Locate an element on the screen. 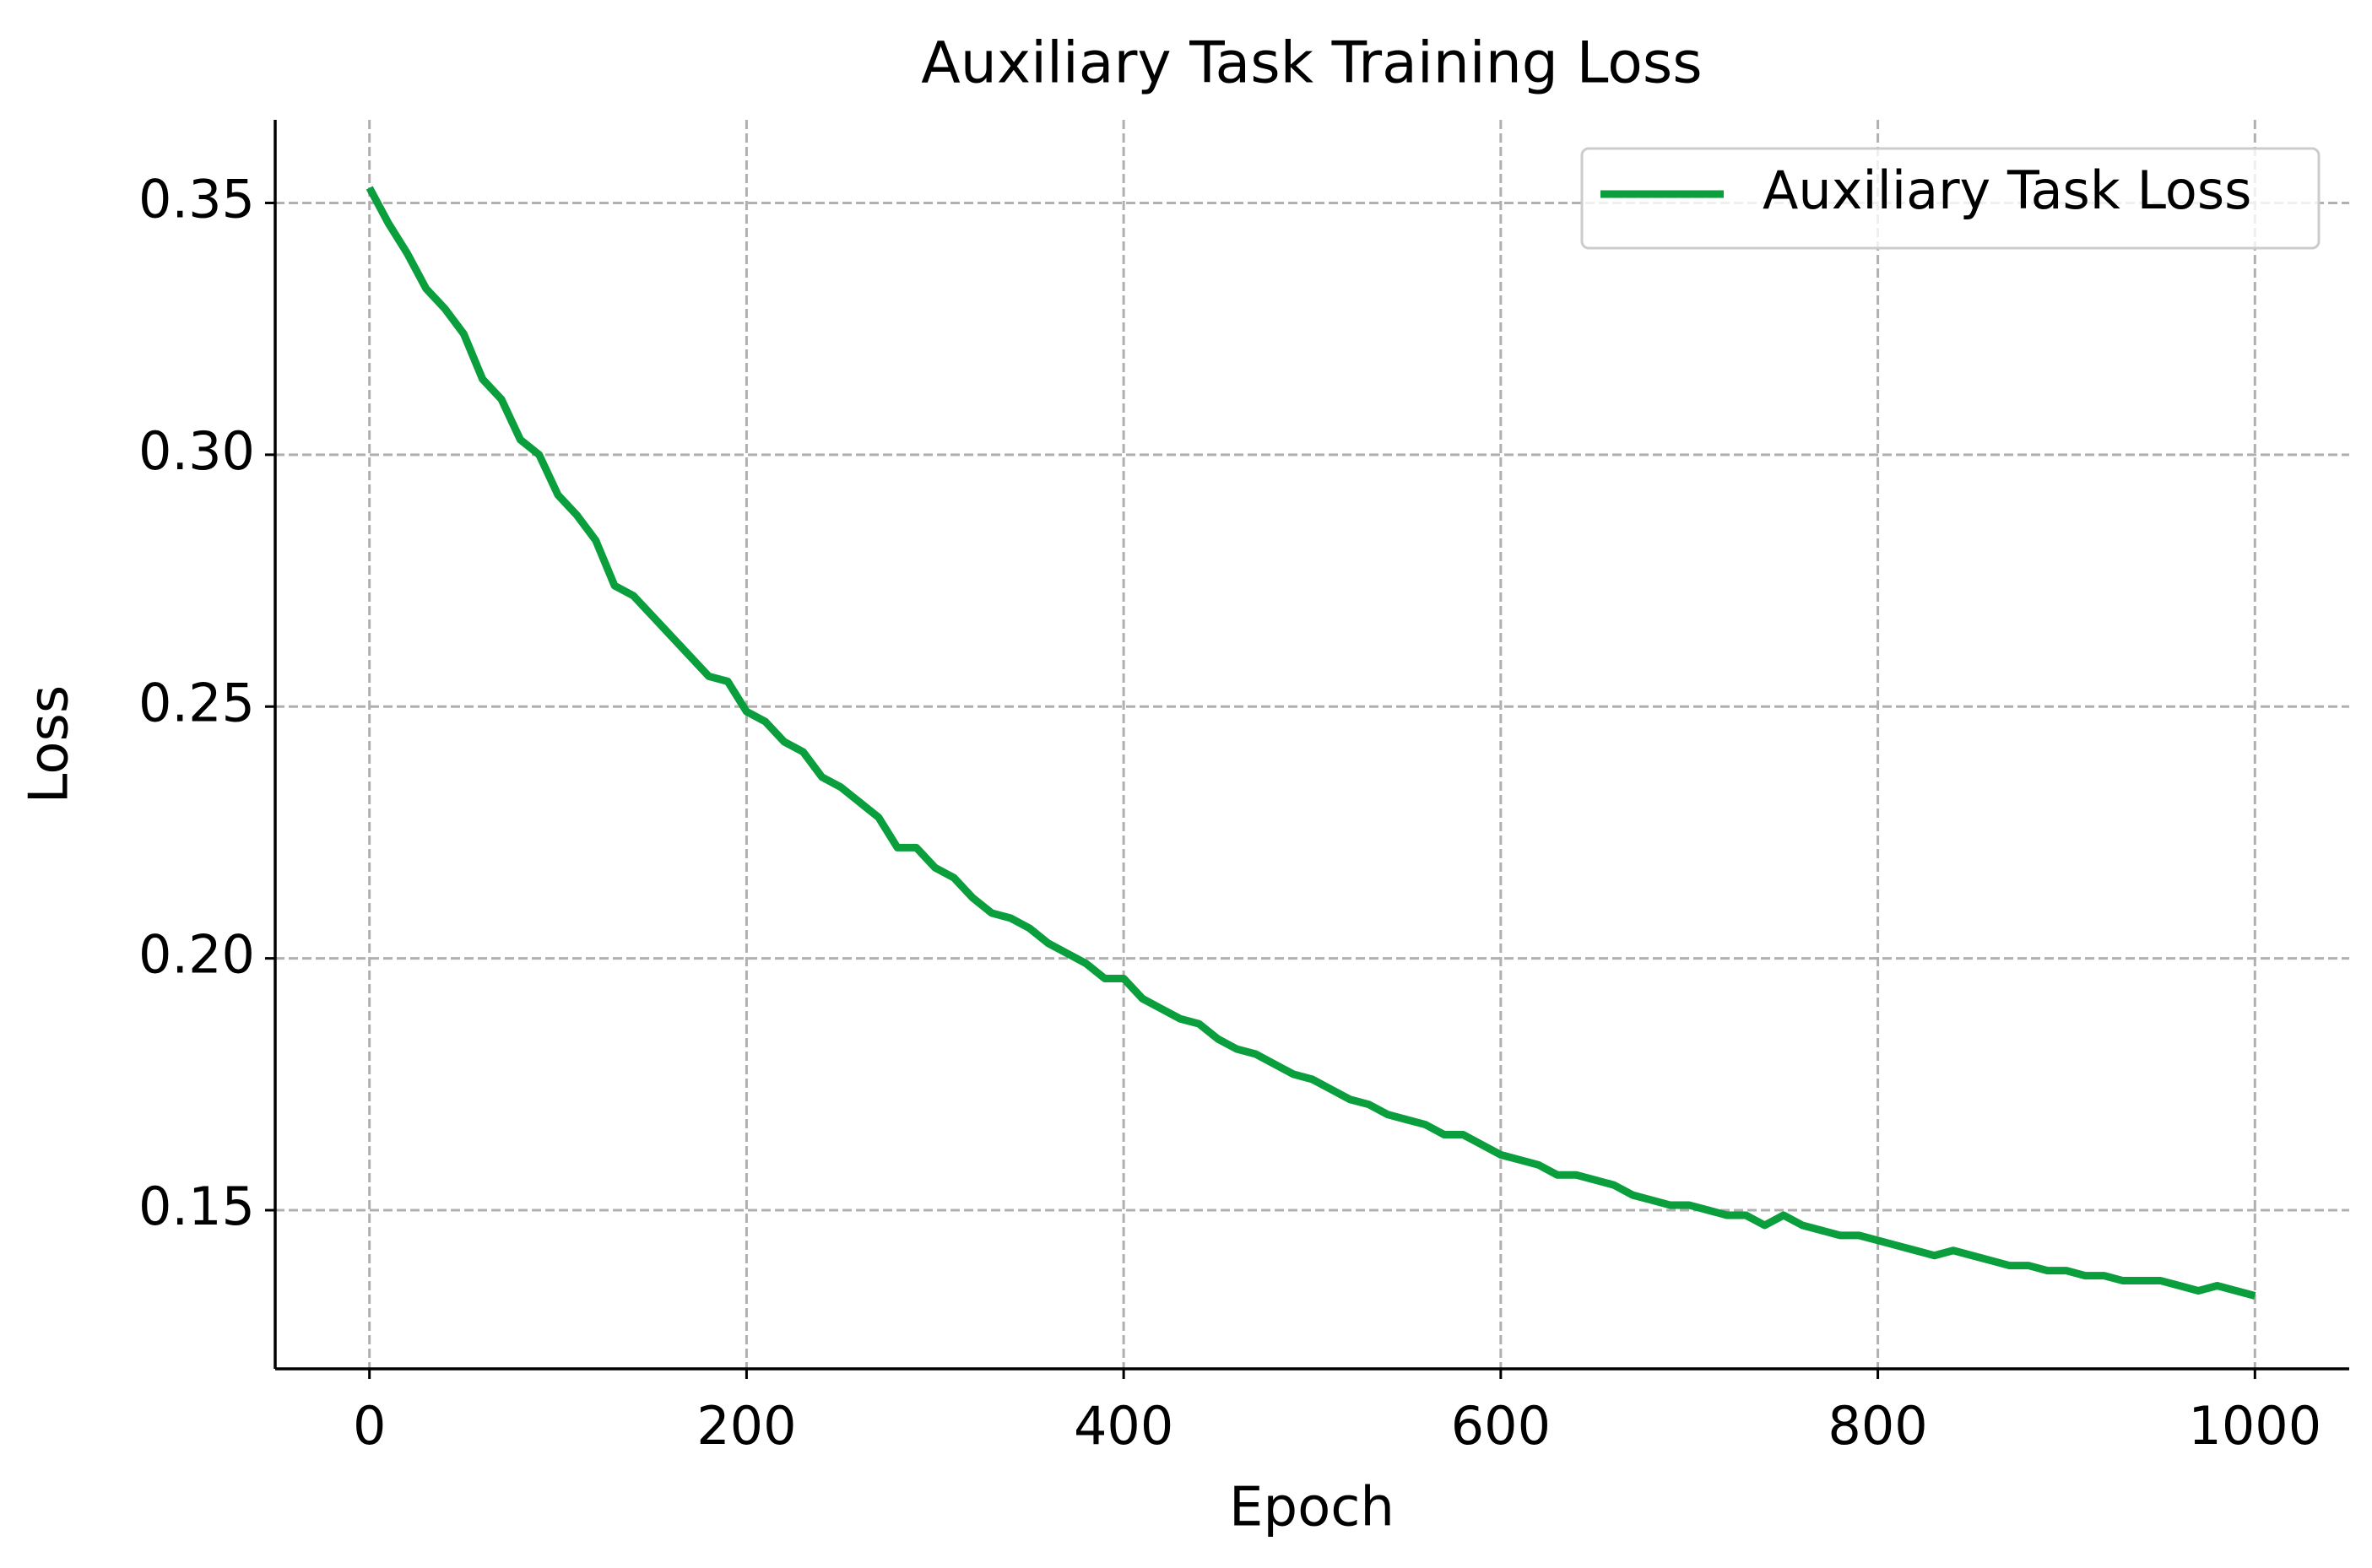  x-tick-label: 600 is located at coordinates (1501, 1426).